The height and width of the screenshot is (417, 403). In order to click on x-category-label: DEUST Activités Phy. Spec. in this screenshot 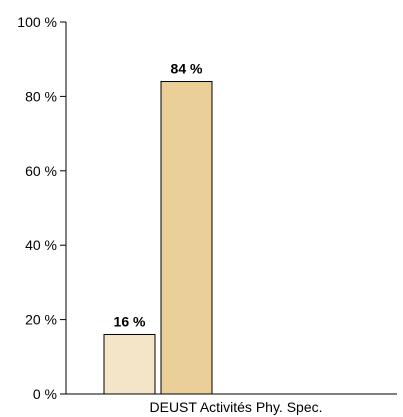, I will do `click(236, 407)`.